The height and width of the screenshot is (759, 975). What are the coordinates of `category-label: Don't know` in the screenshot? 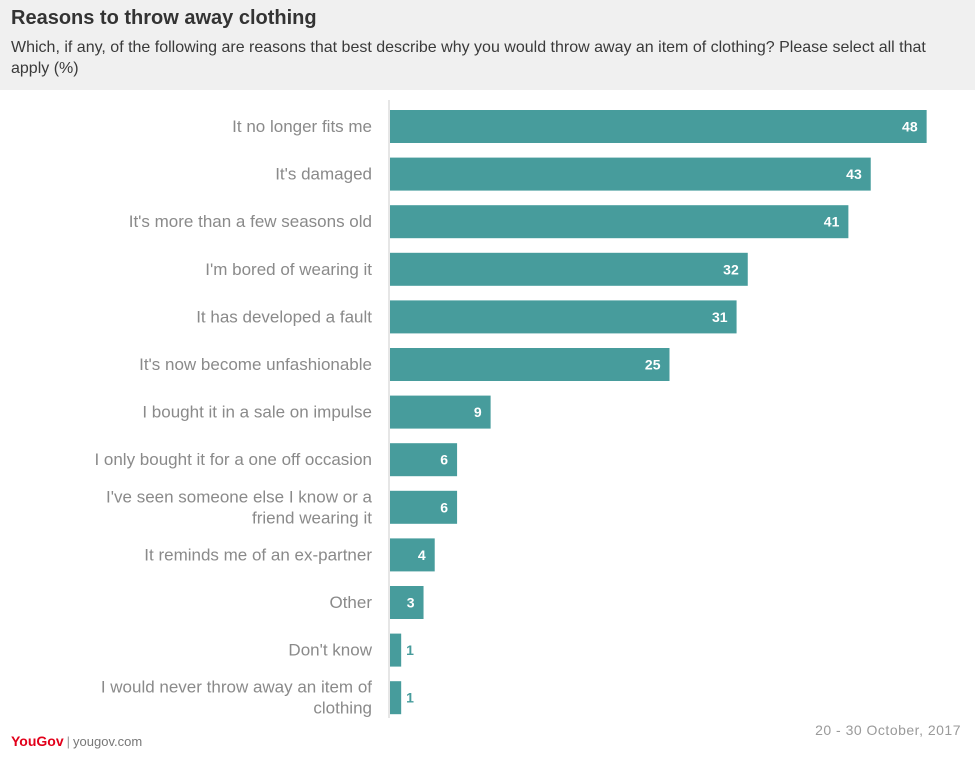 It's located at (330, 650).